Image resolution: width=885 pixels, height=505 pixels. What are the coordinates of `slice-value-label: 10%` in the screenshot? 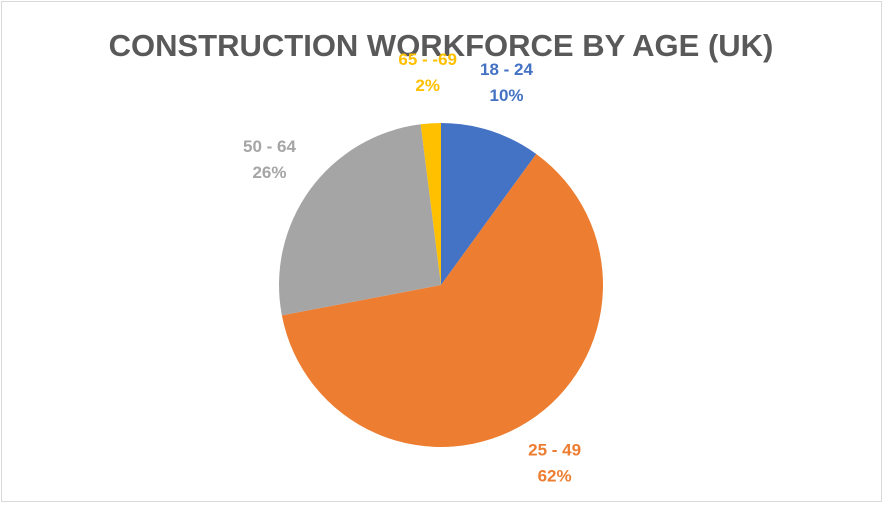 It's located at (506, 95).